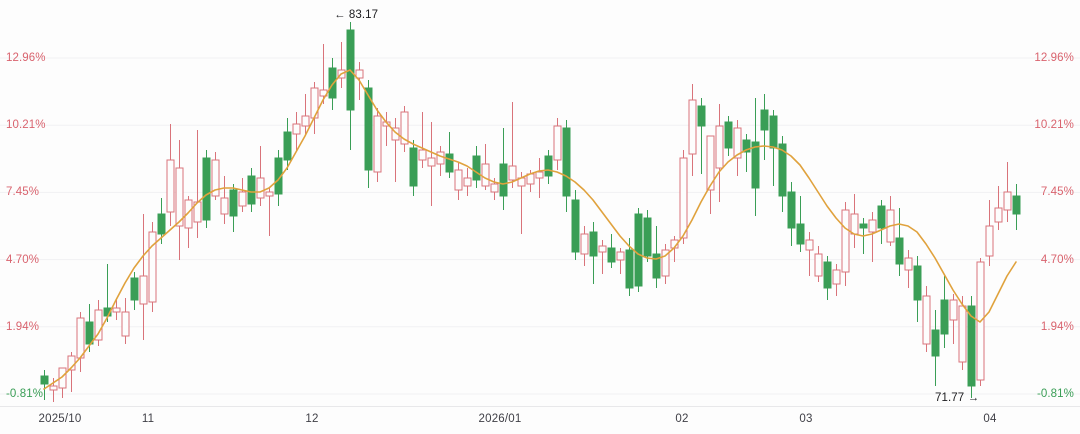 This screenshot has height=434, width=1080. Describe the element at coordinates (1054, 58) in the screenshot. I see `y-axis-tick-label: 12.96%` at that location.